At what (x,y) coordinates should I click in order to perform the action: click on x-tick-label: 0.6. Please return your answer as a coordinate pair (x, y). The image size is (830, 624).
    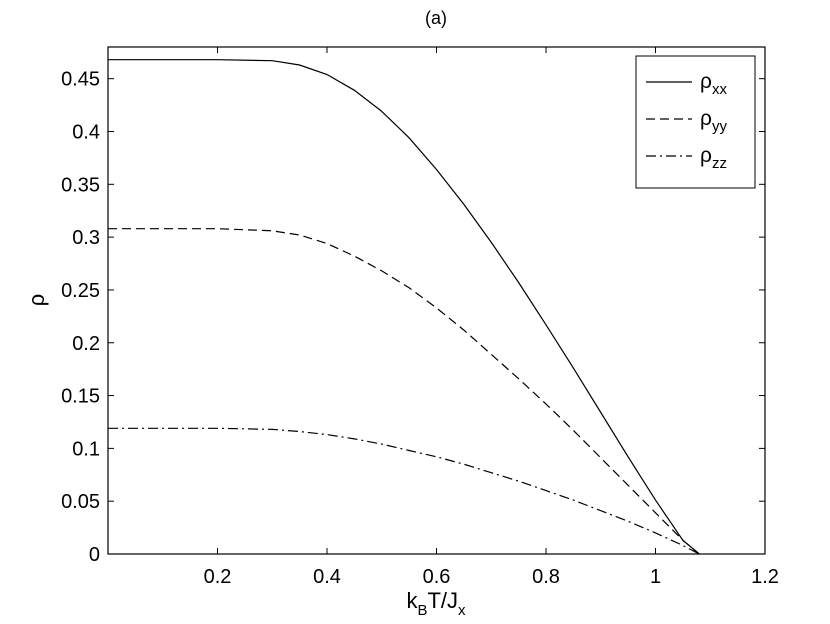
    Looking at the image, I should click on (437, 577).